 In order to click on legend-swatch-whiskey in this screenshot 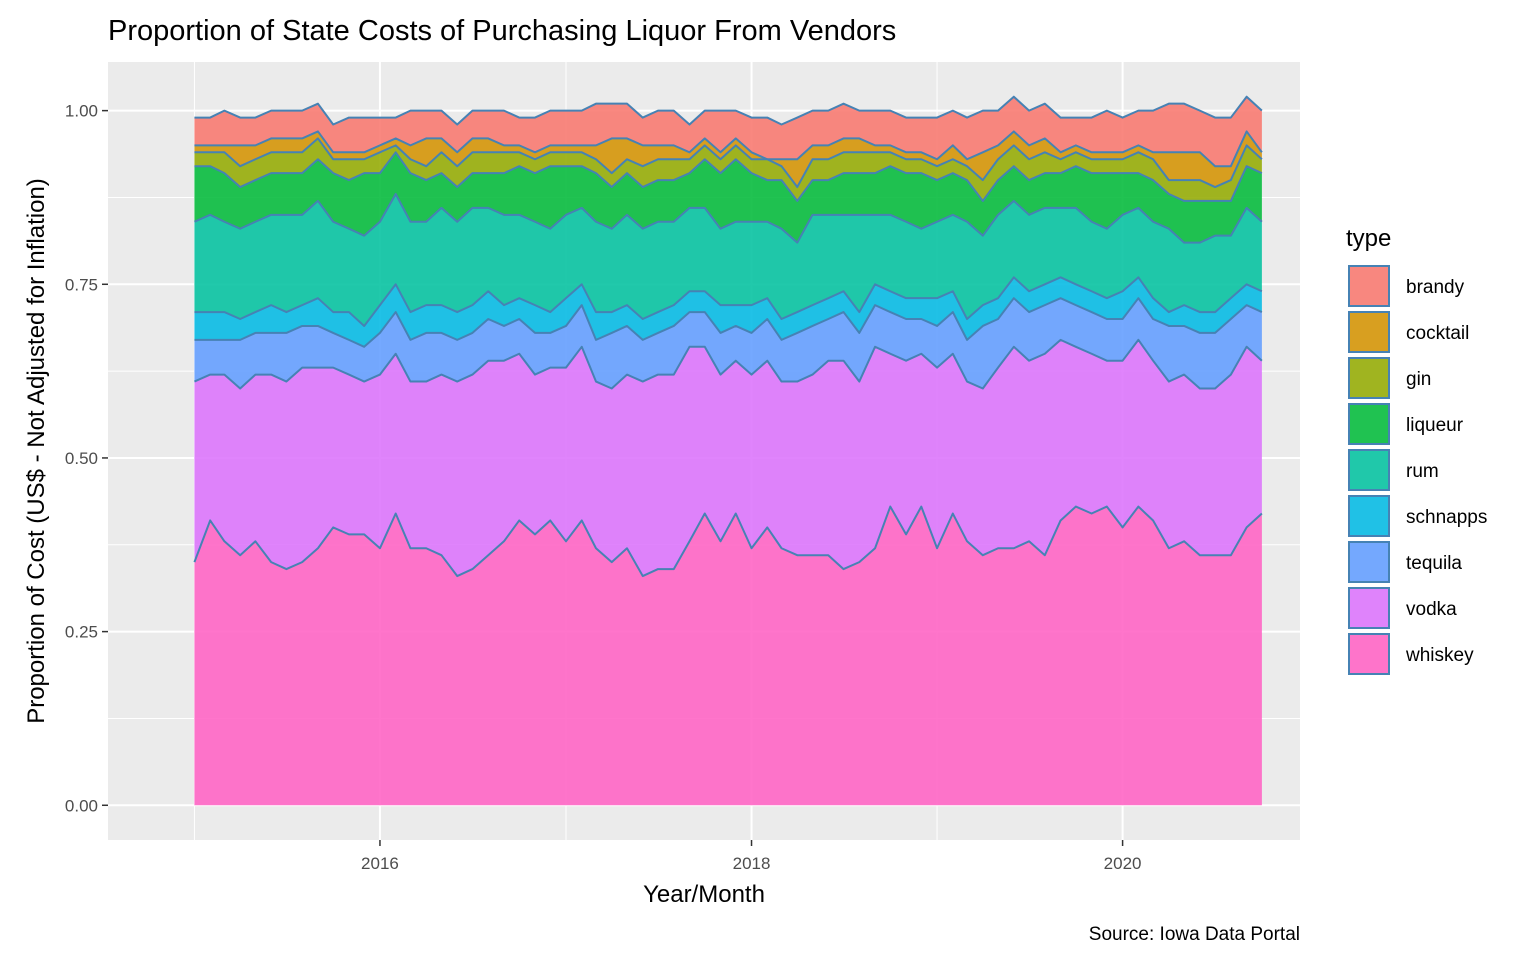, I will do `click(1369, 654)`.